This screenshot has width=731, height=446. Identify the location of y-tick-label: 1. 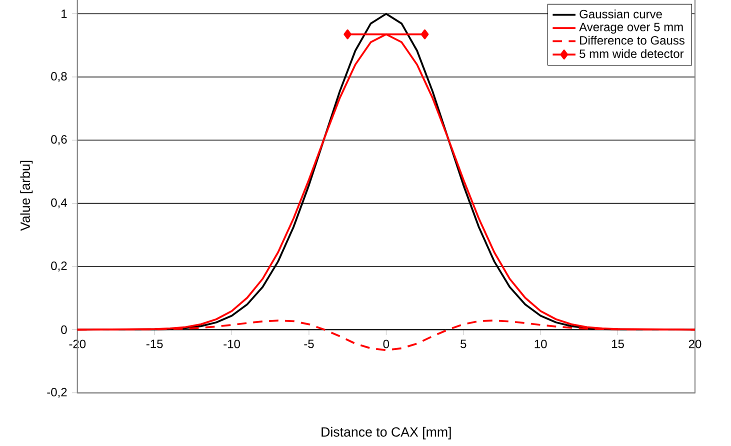
(64, 14).